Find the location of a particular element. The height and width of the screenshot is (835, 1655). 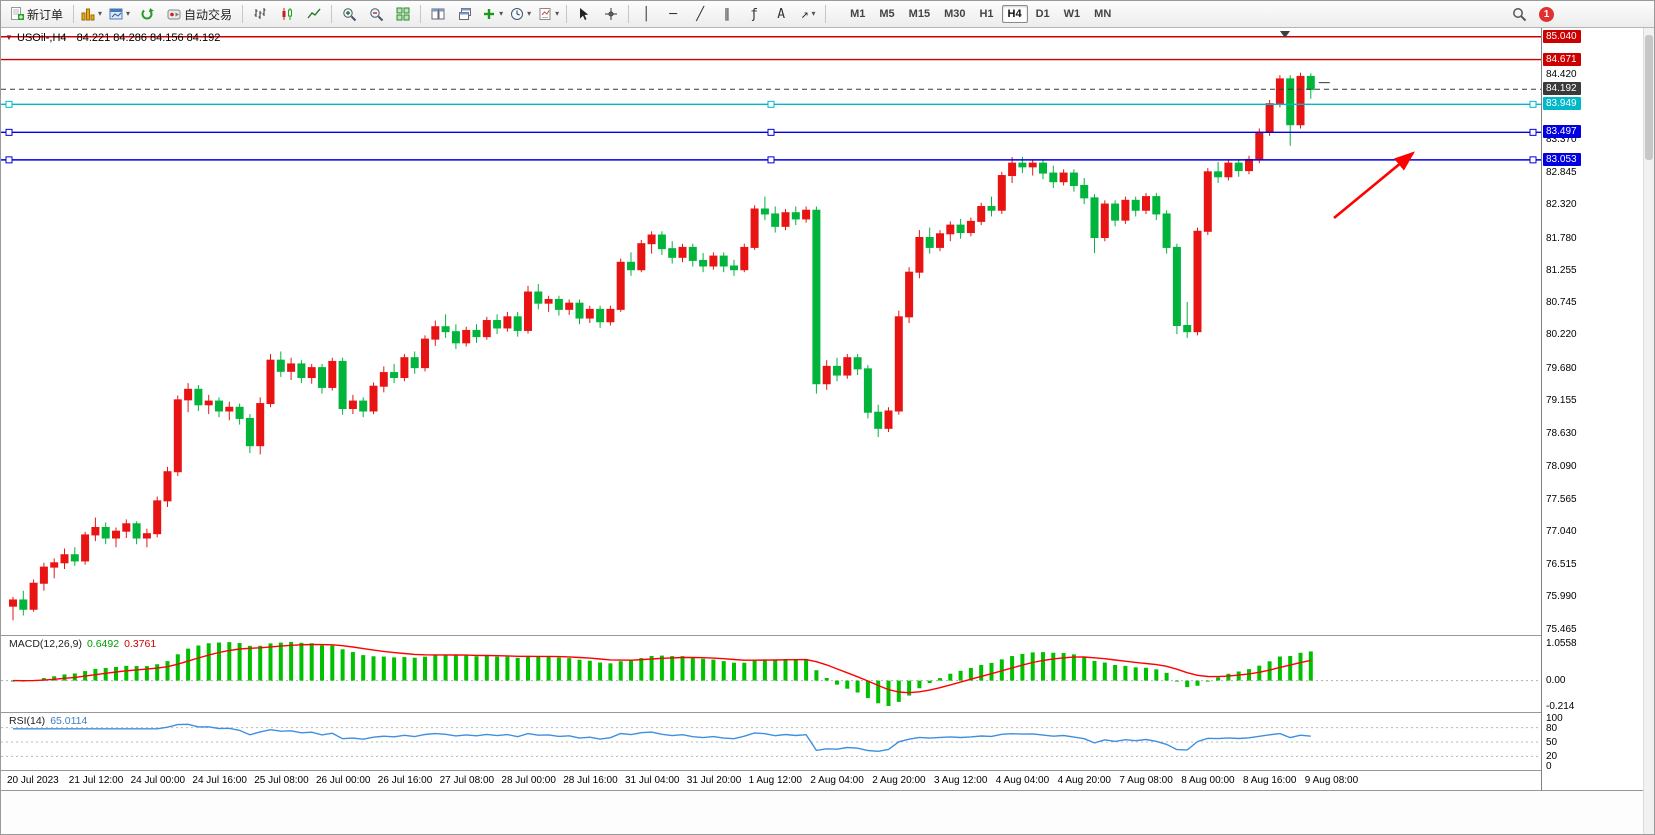

macd-signal-value: 0.3761 is located at coordinates (140, 644).